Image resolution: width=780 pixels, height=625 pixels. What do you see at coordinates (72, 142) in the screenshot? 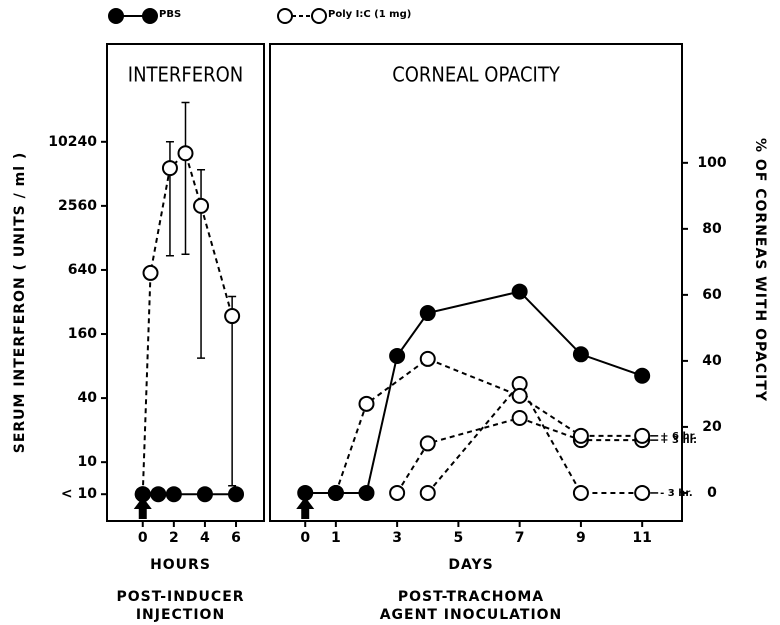
I see `y-tick-label: 10240` at bounding box center [72, 142].